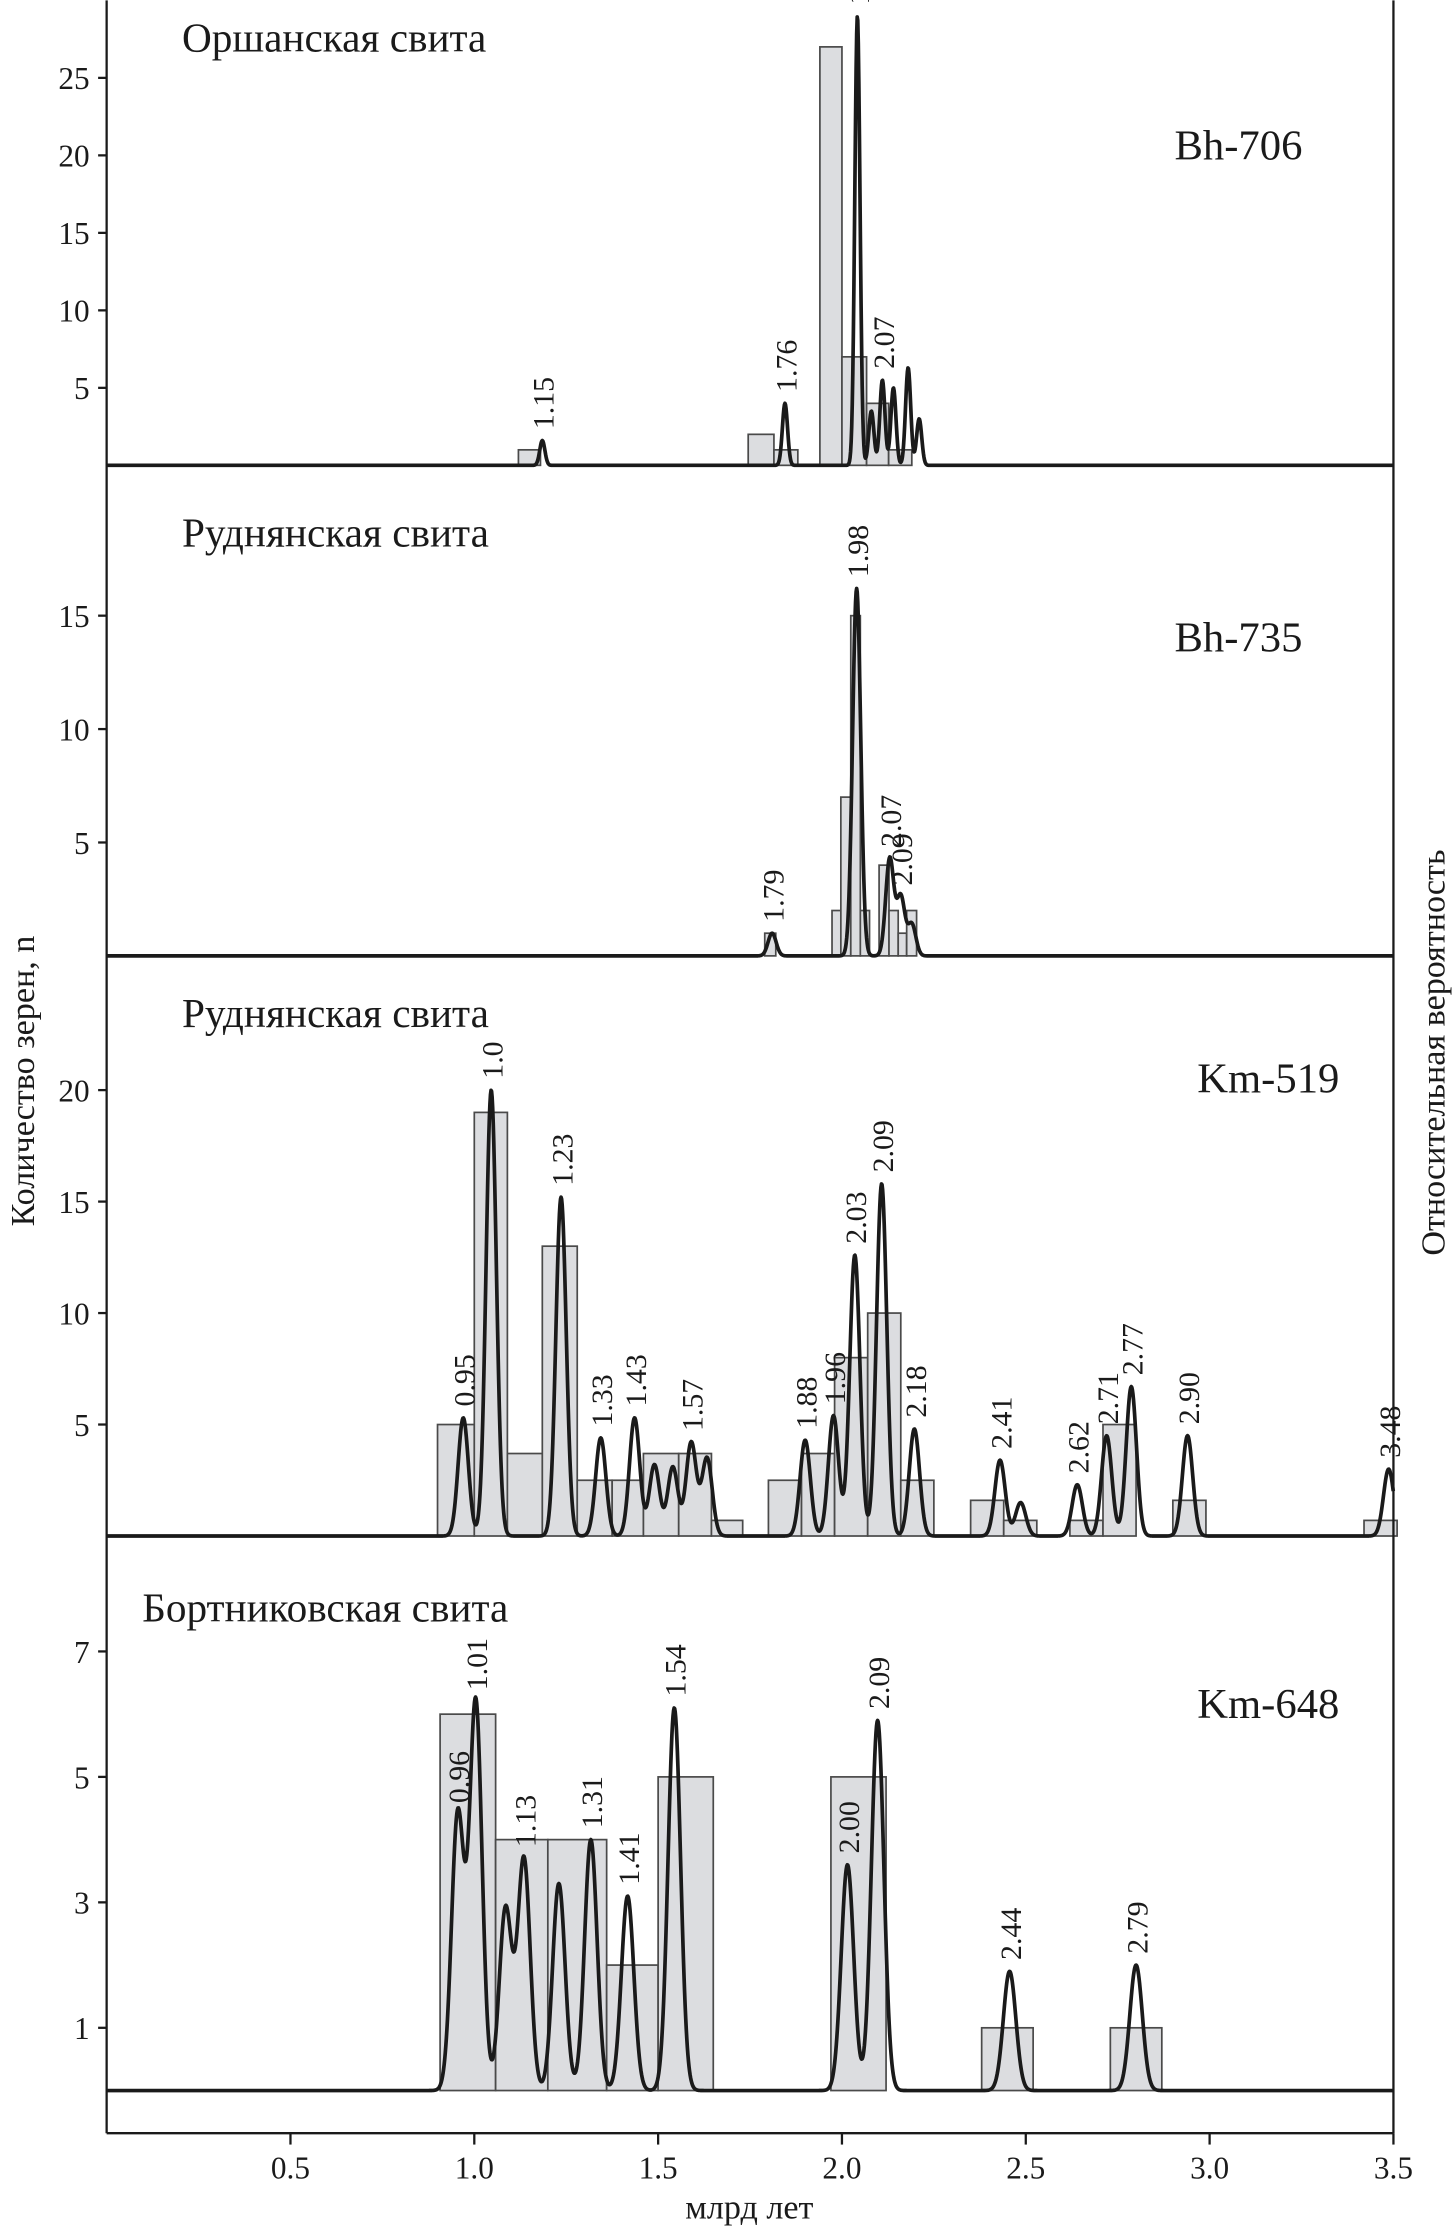  Describe the element at coordinates (1390, 1432) in the screenshot. I see `peak-age-label: 3.48` at that location.